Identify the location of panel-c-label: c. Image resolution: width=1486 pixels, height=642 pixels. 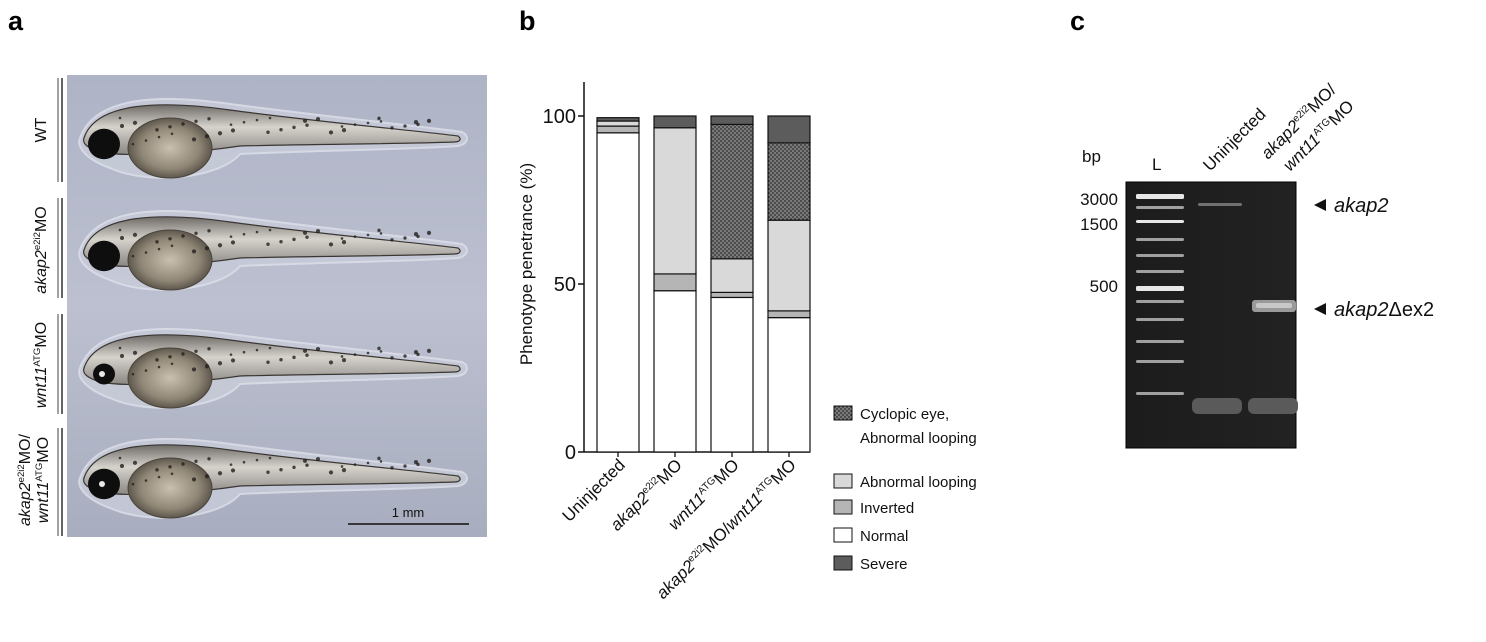
(1077, 21).